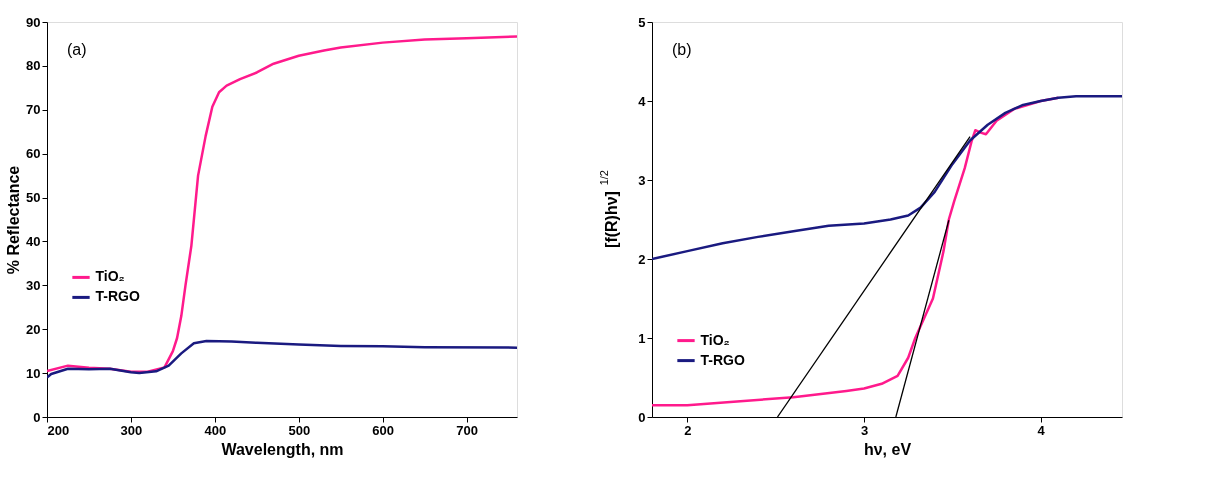 The width and height of the screenshot is (1213, 481). What do you see at coordinates (33, 373) in the screenshot?
I see `y-tick-label: 10` at bounding box center [33, 373].